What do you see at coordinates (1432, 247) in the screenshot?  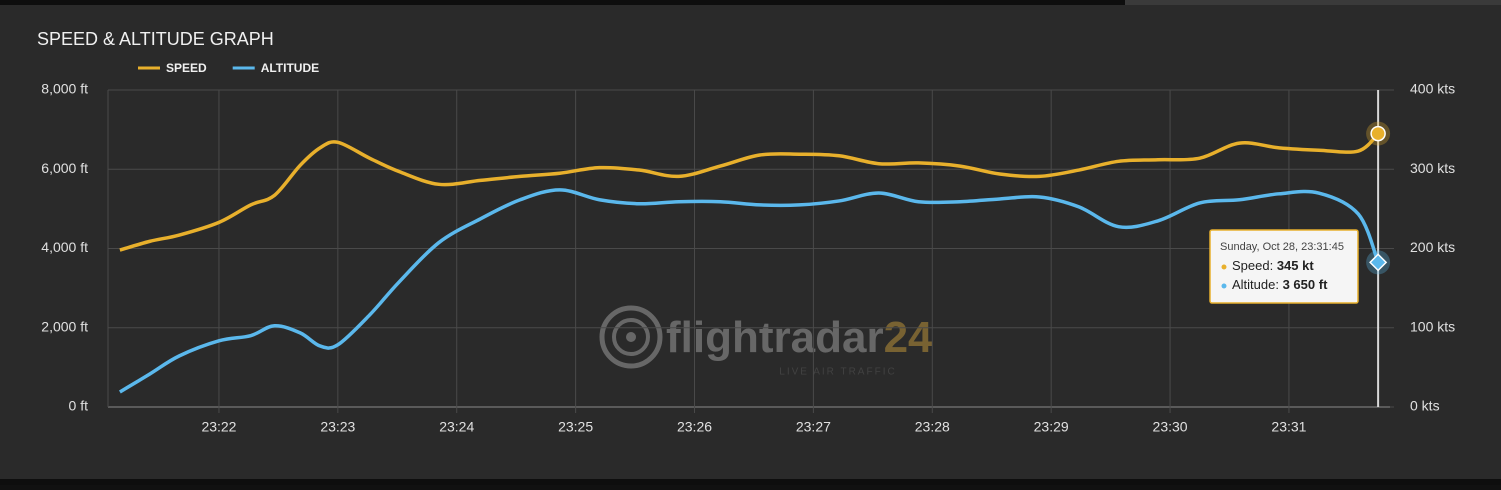 I see `y2-tick-label: 200 kts` at bounding box center [1432, 247].